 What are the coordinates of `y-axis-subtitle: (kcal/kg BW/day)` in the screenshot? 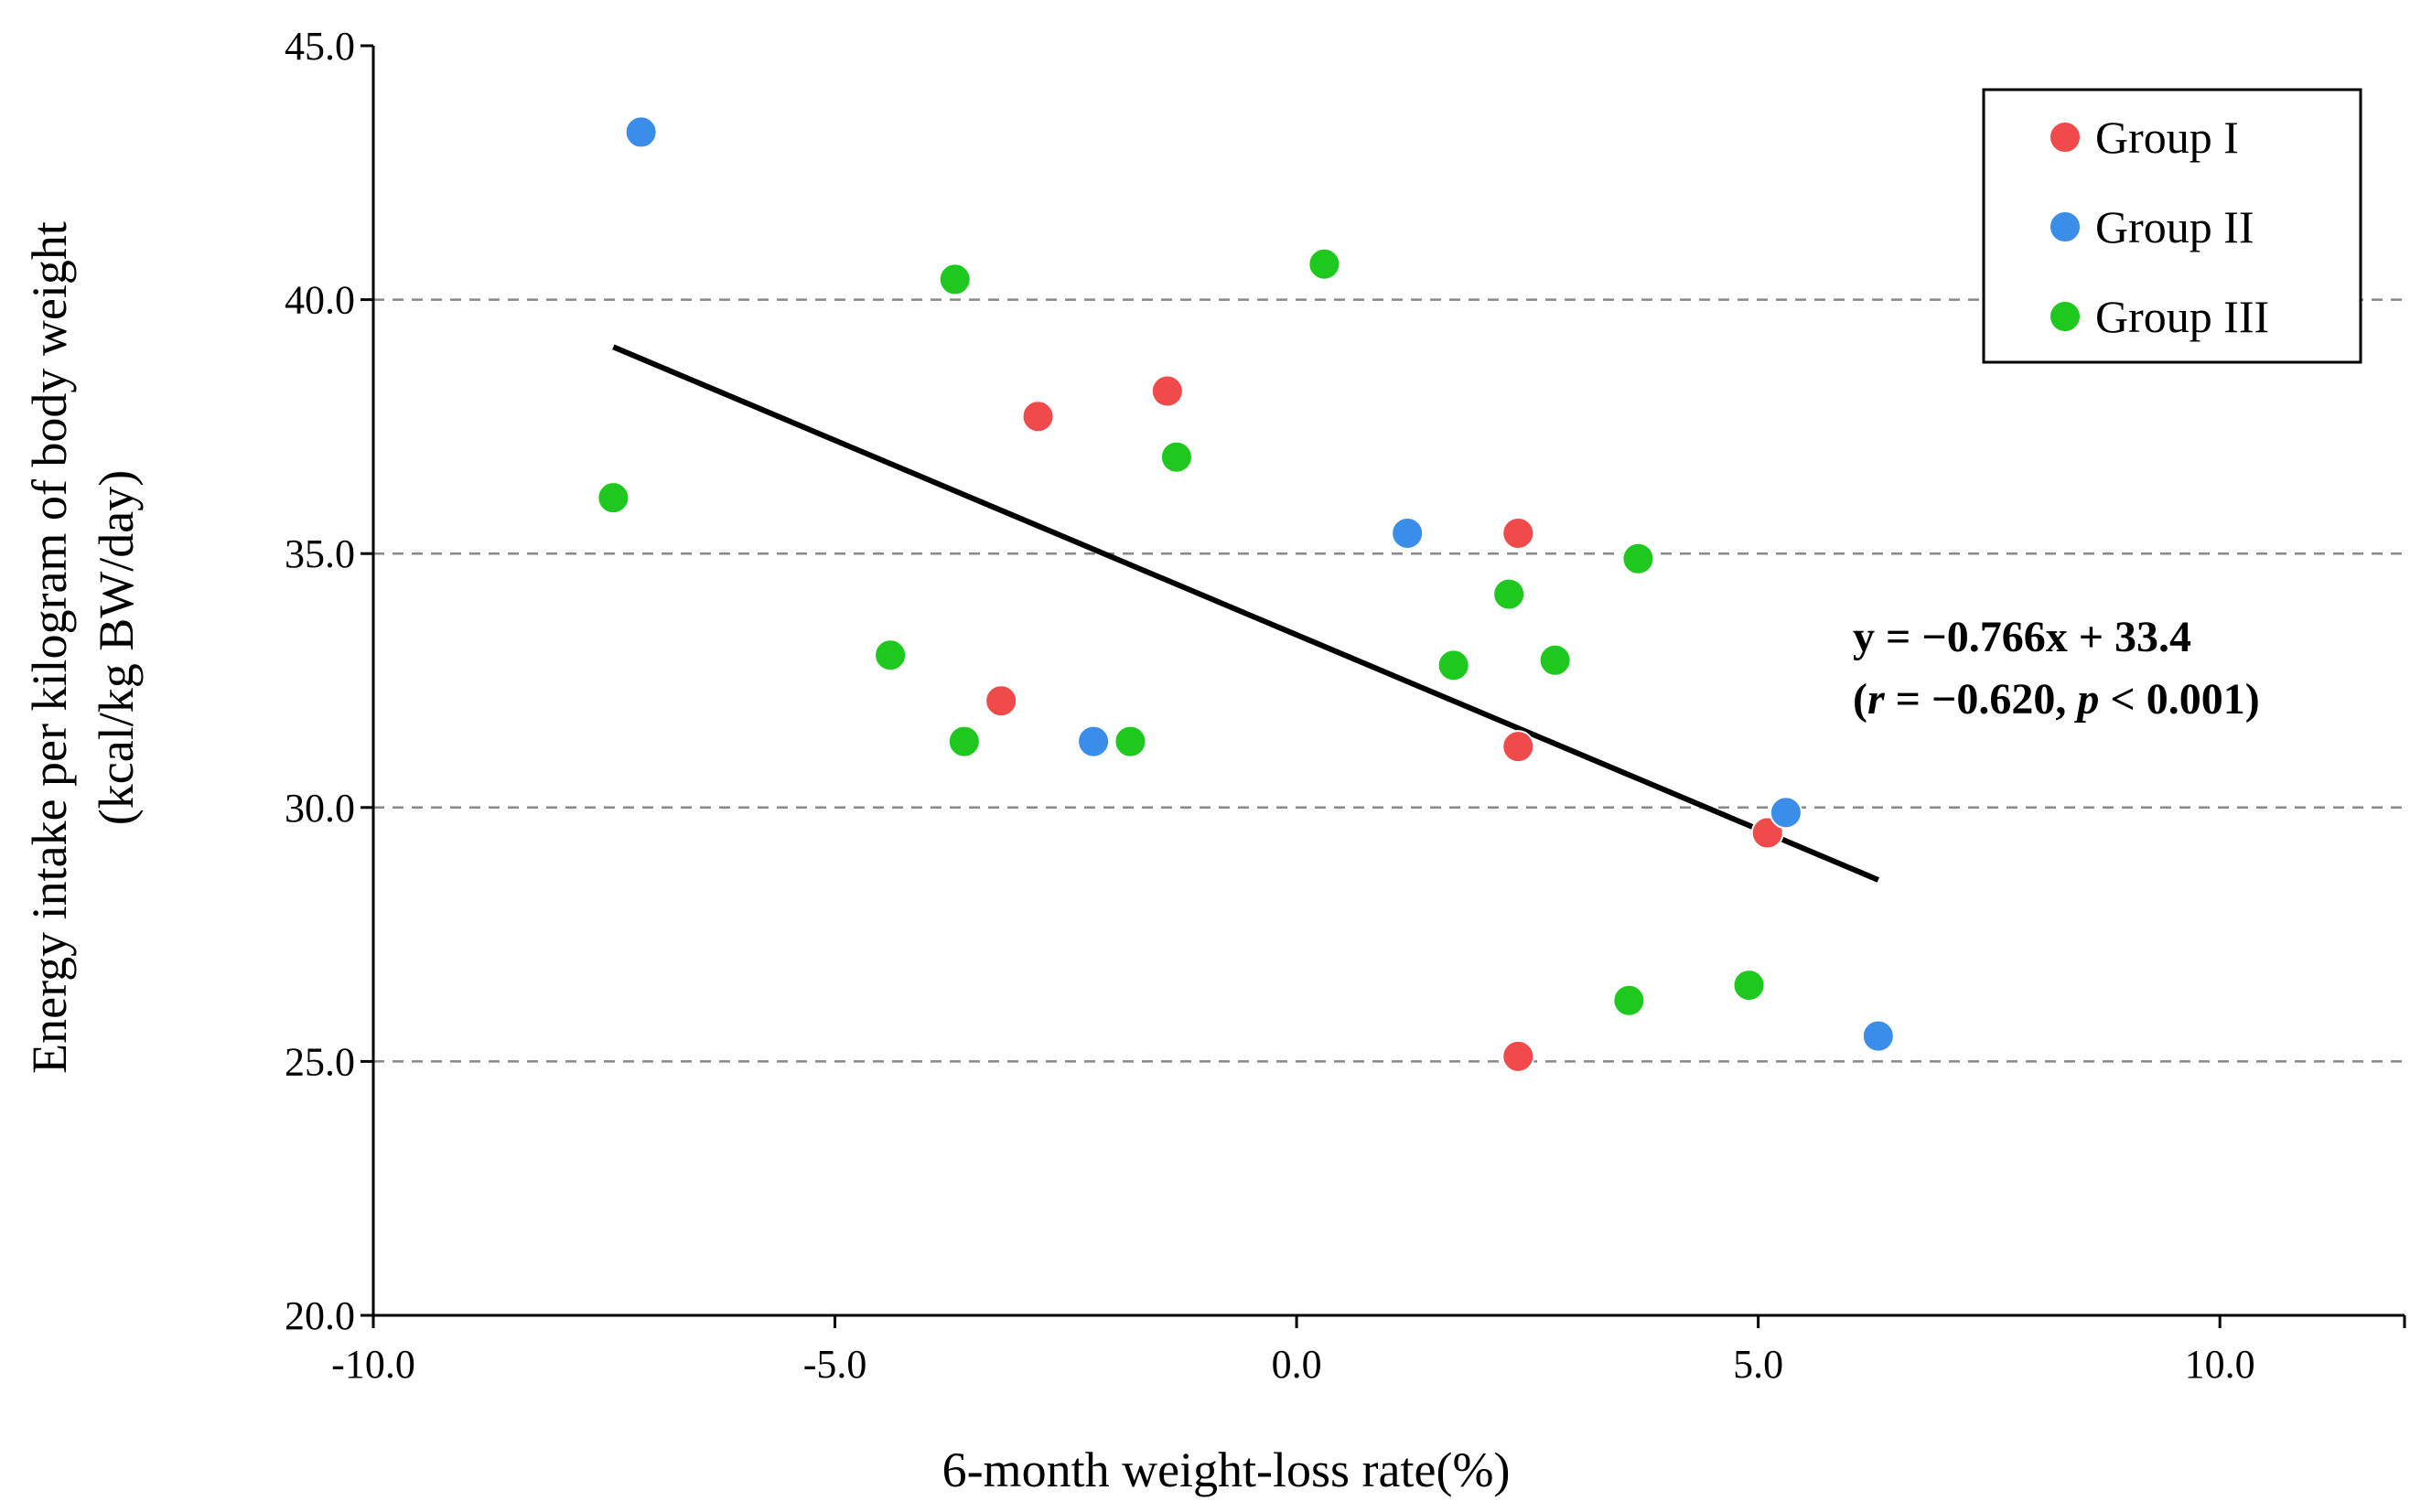 It's located at (116, 647).